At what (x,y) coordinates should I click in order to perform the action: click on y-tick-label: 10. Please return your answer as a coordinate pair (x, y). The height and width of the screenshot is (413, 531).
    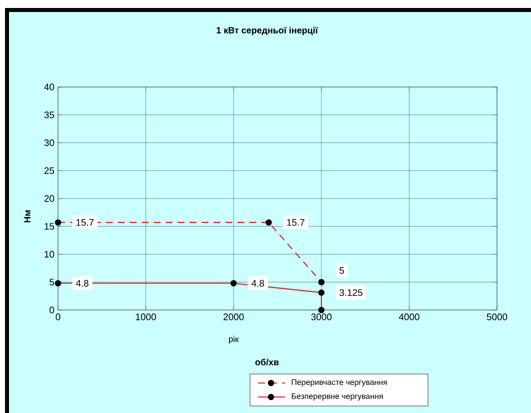
    Looking at the image, I should click on (49, 254).